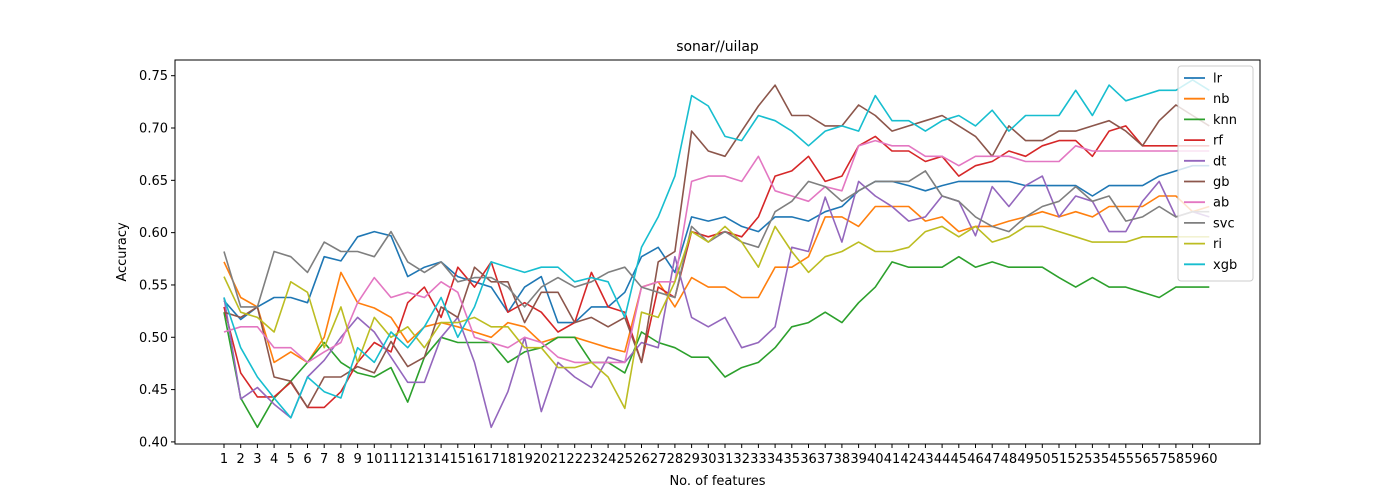  Describe the element at coordinates (1218, 141) in the screenshot. I see `legend-label-rf: rf` at that location.